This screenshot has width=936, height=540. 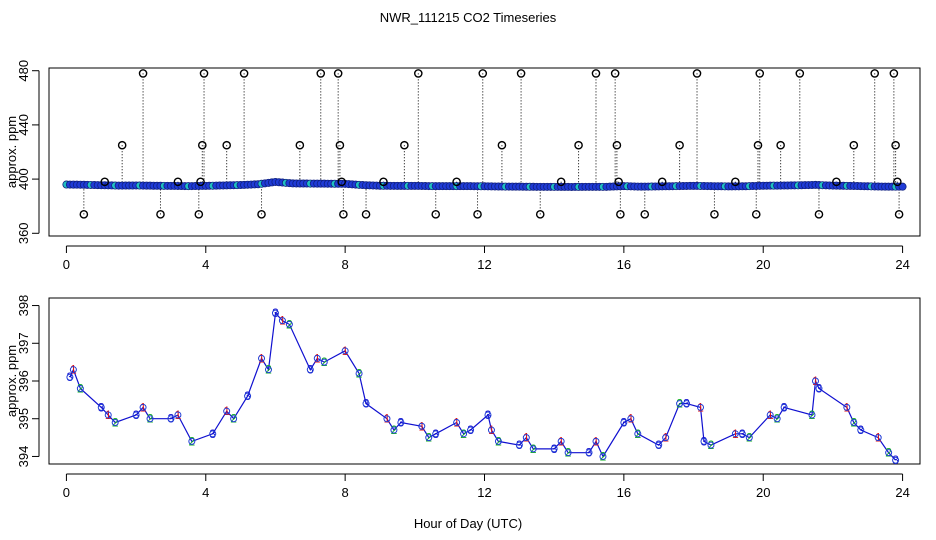 I want to click on y-tick-label: 360, so click(x=23, y=233).